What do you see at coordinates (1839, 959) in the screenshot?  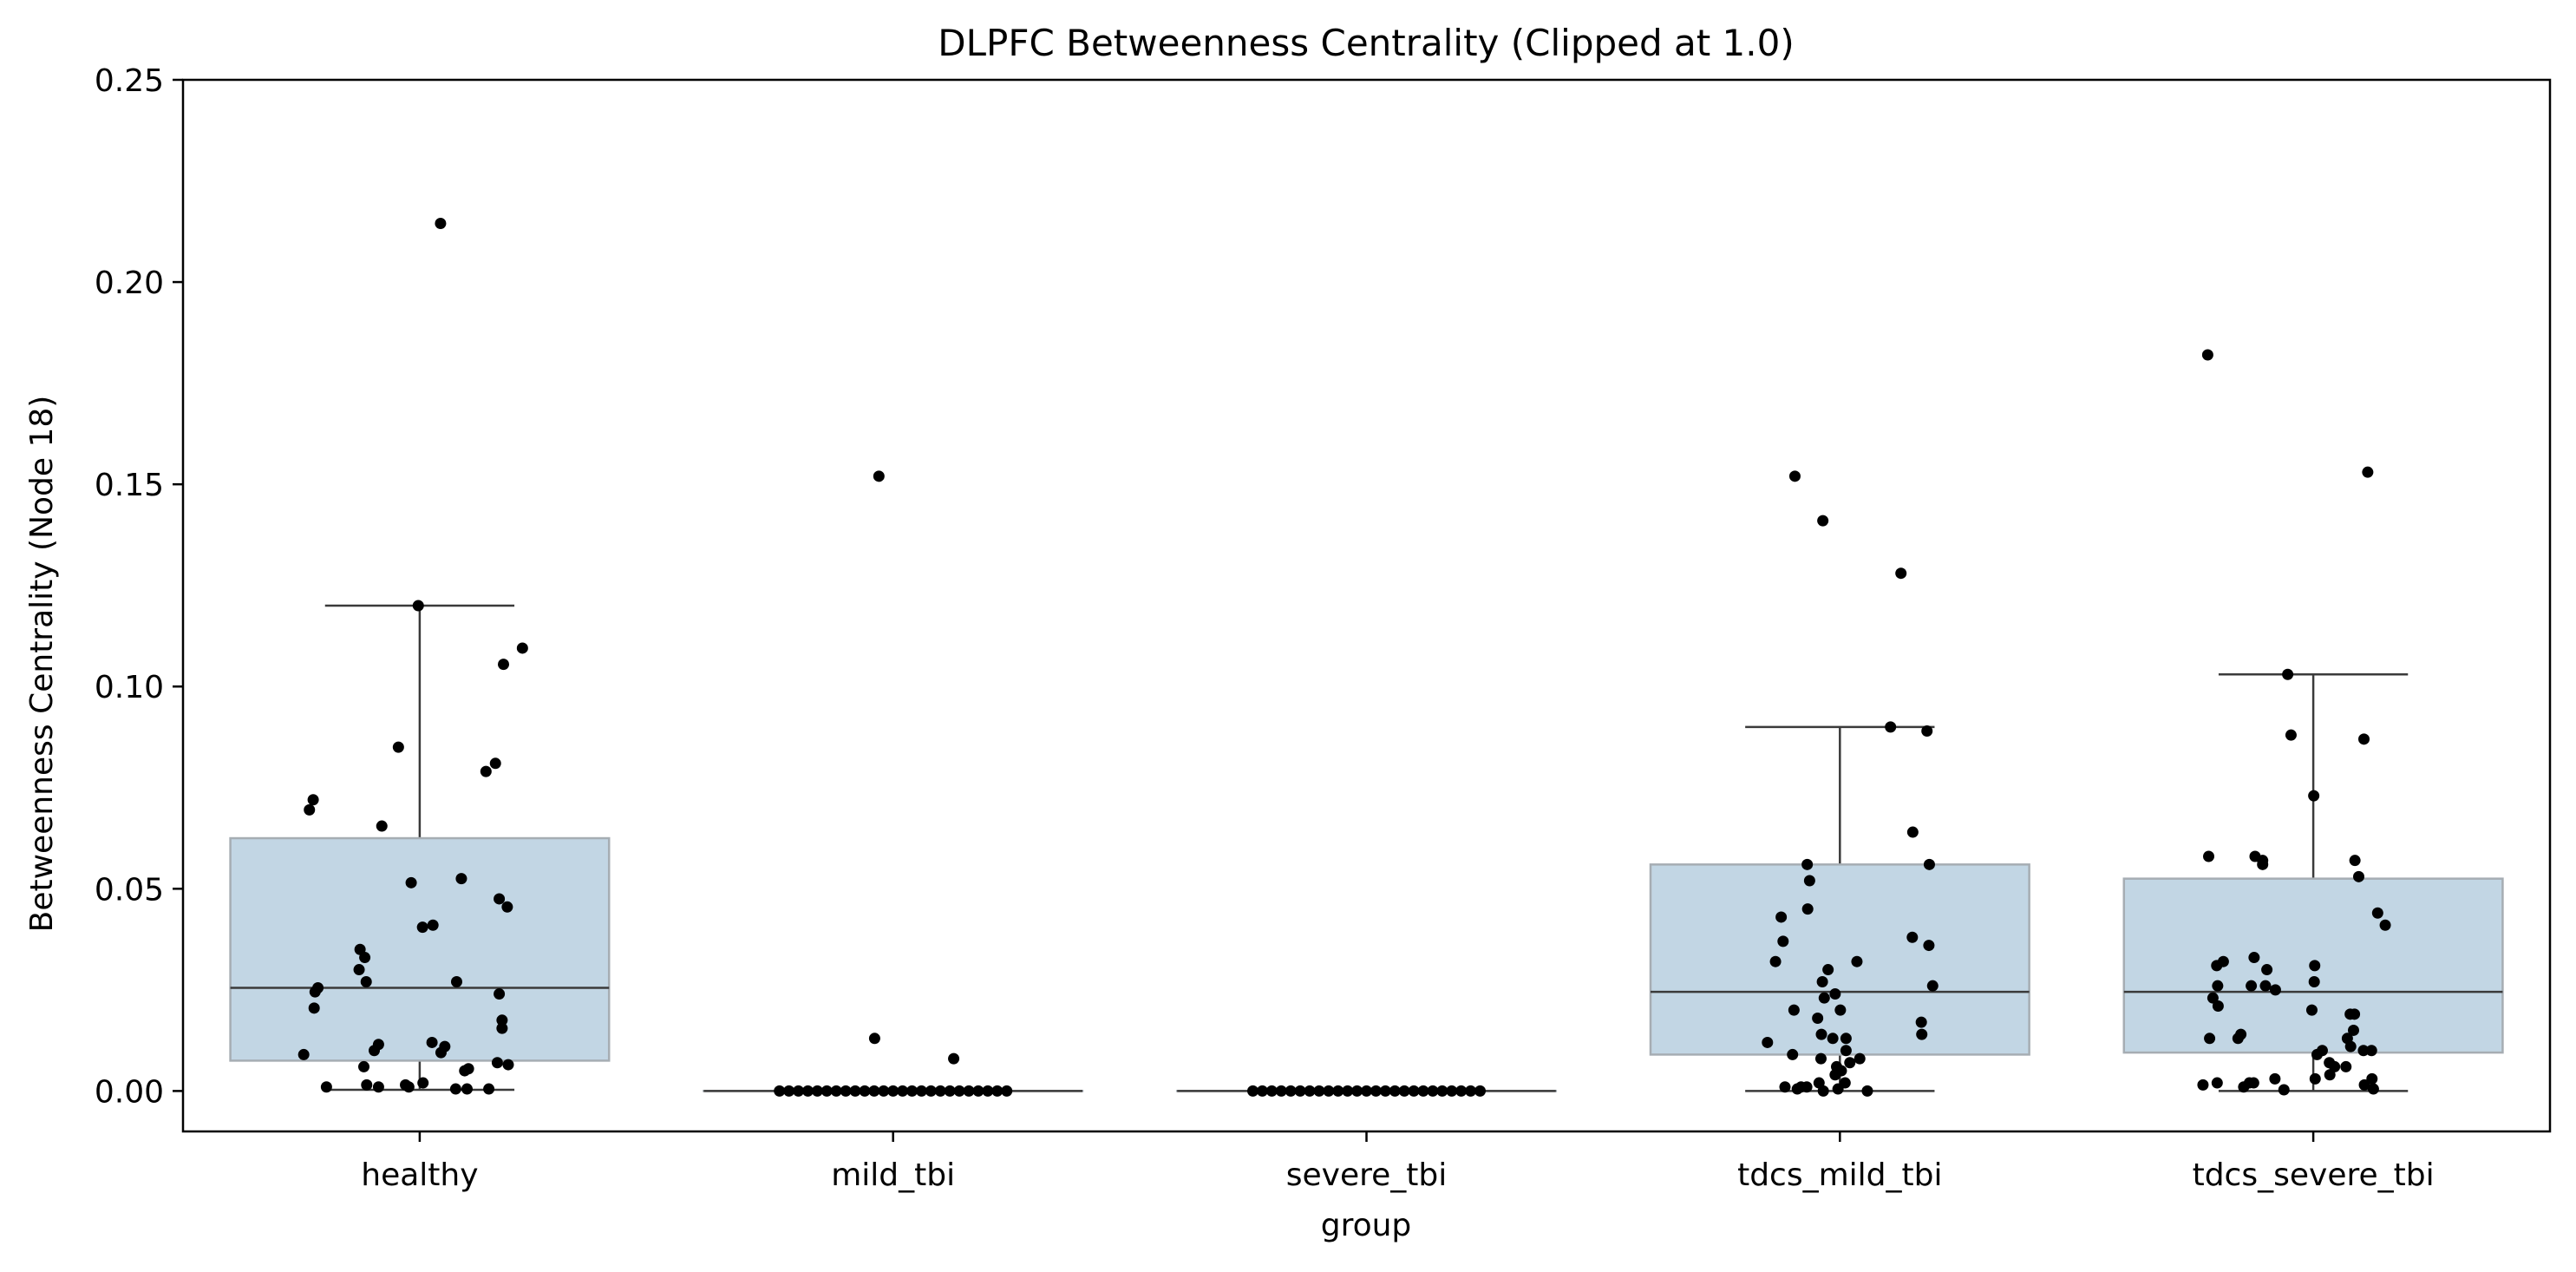 I see `box-iqr` at bounding box center [1839, 959].